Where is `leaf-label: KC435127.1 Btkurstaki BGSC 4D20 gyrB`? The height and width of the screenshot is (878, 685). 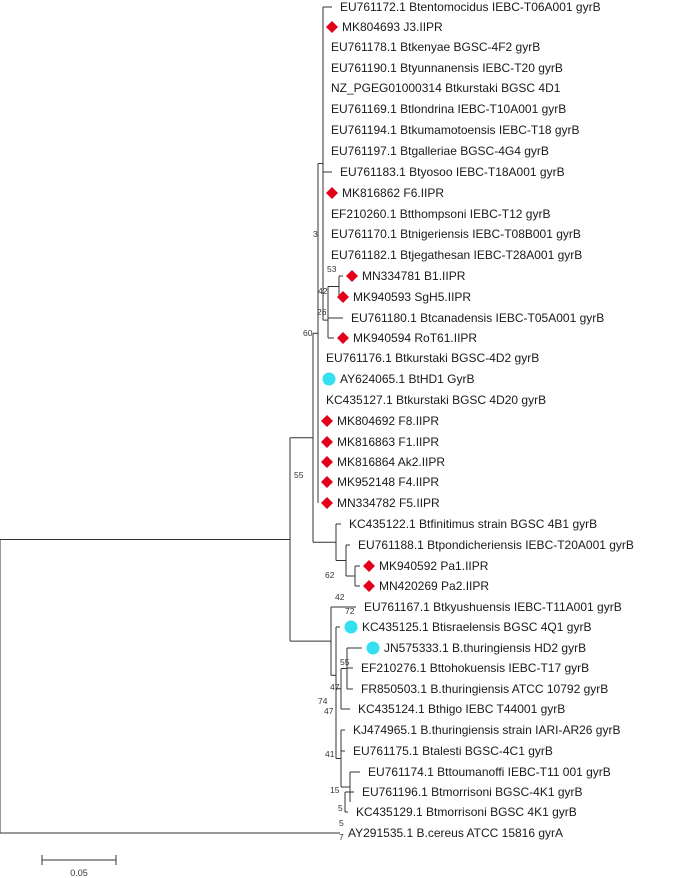
leaf-label: KC435127.1 Btkurstaki BGSC 4D20 gyrB is located at coordinates (436, 400).